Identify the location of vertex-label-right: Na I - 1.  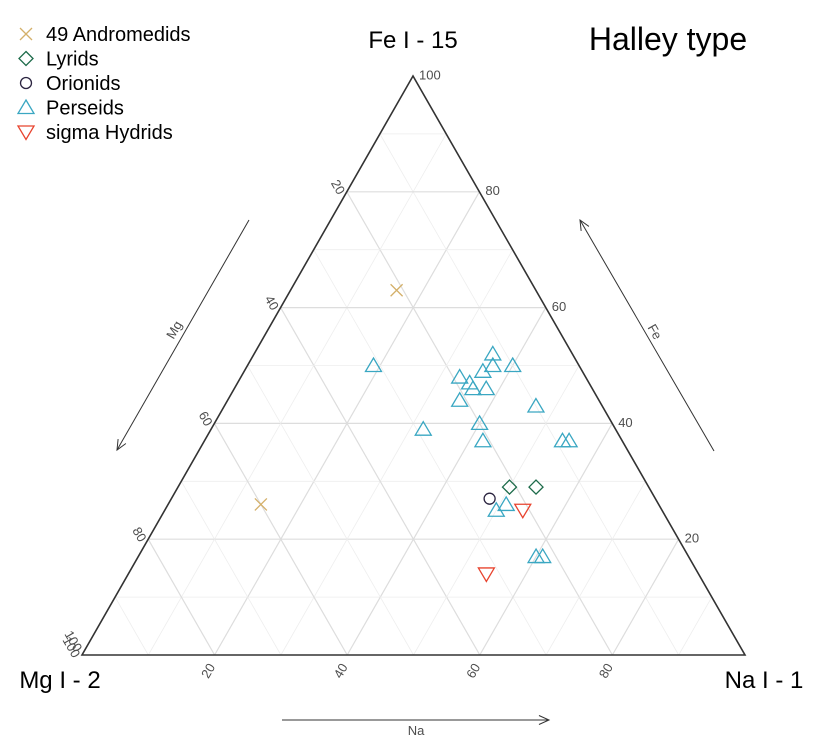
(764, 680).